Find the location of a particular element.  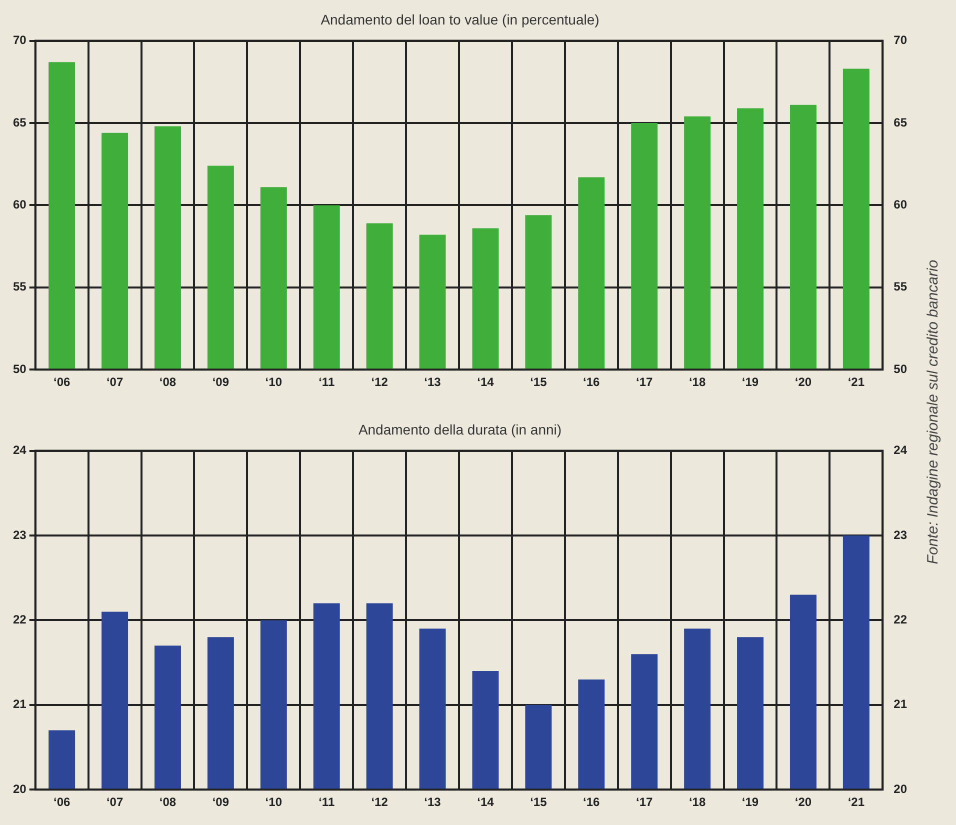

y2-tick-label: 65 is located at coordinates (901, 122).